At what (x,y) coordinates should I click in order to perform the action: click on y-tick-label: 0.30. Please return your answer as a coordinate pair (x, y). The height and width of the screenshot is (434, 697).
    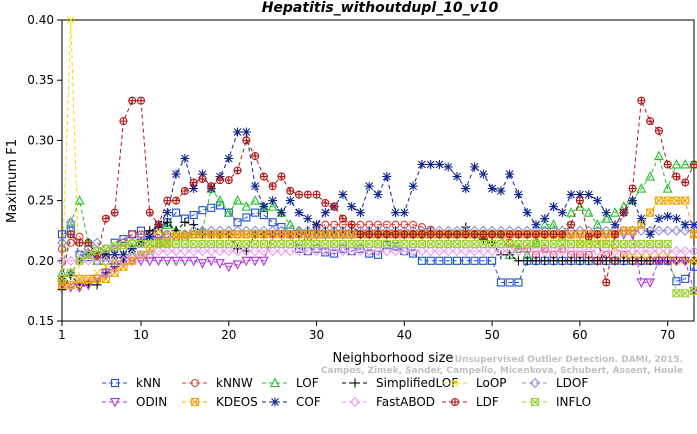
    Looking at the image, I should click on (40, 140).